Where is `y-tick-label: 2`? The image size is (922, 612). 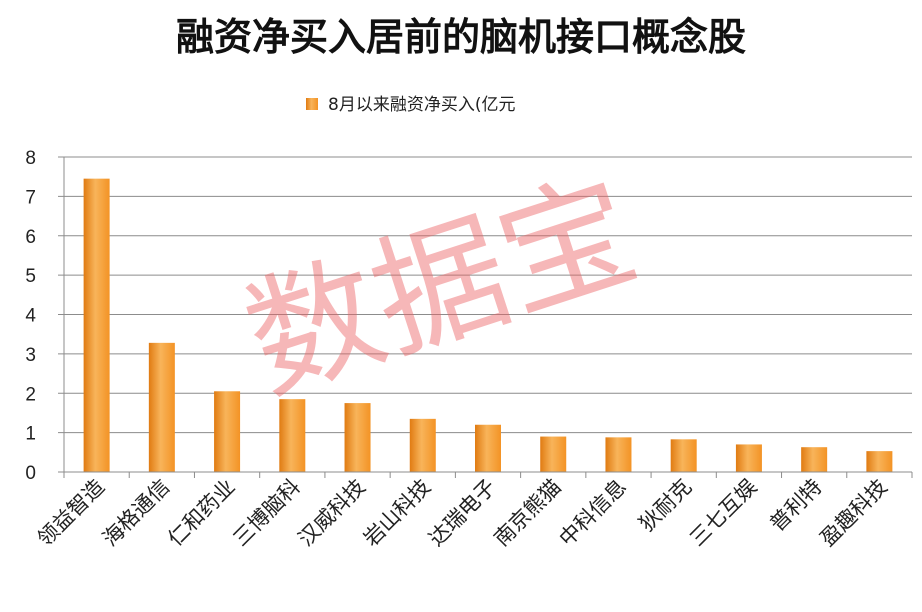
y-tick-label: 2 is located at coordinates (30, 394).